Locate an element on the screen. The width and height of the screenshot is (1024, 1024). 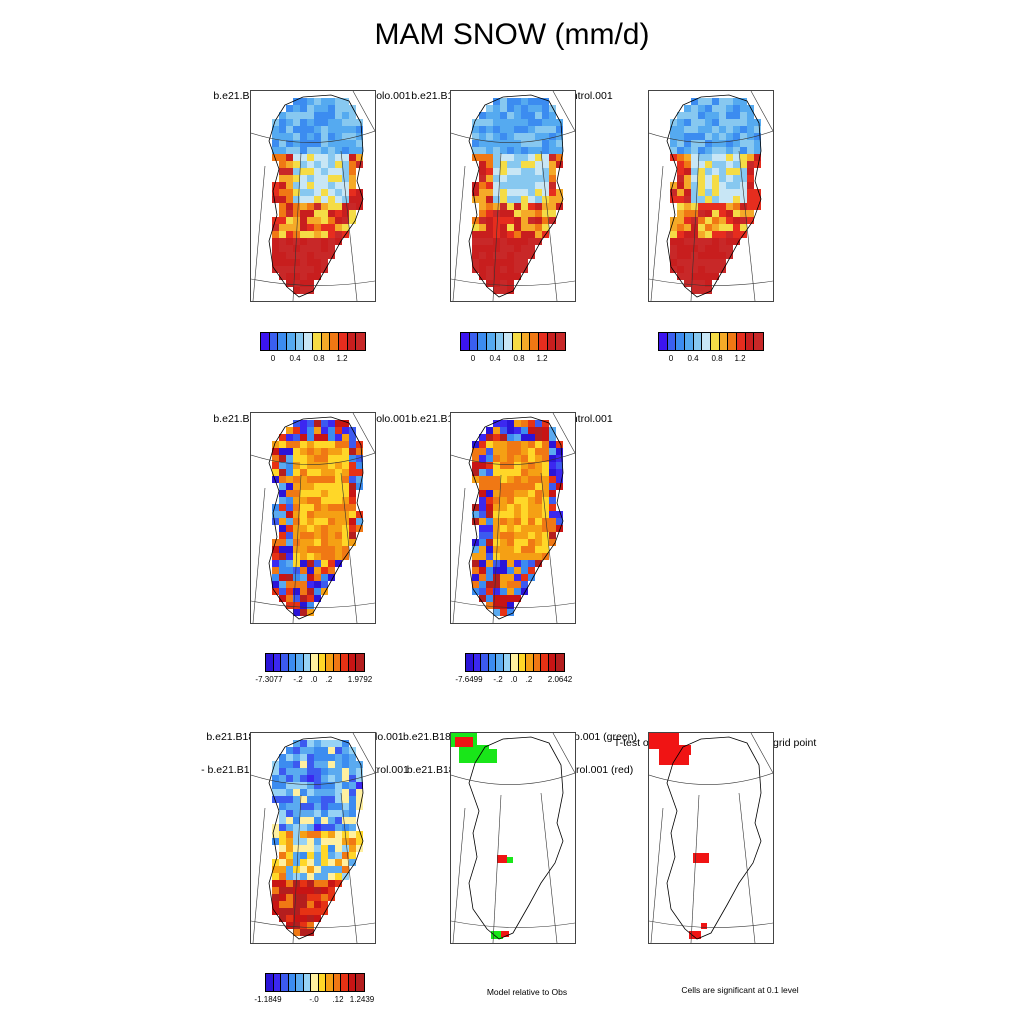
figure-title: MAM SNOW (mm/d) is located at coordinates (512, 34).